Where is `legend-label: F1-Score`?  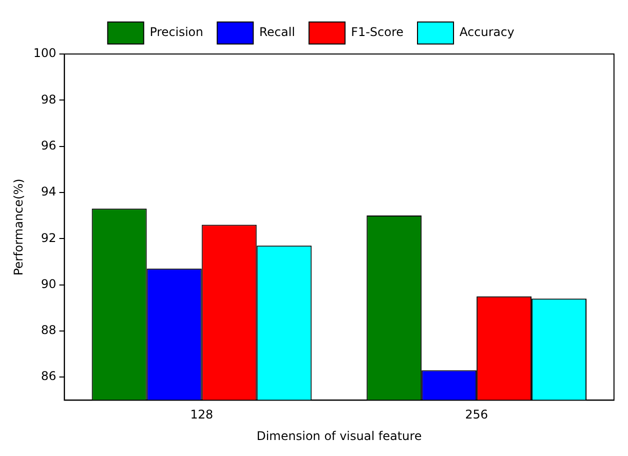 legend-label: F1-Score is located at coordinates (377, 32).